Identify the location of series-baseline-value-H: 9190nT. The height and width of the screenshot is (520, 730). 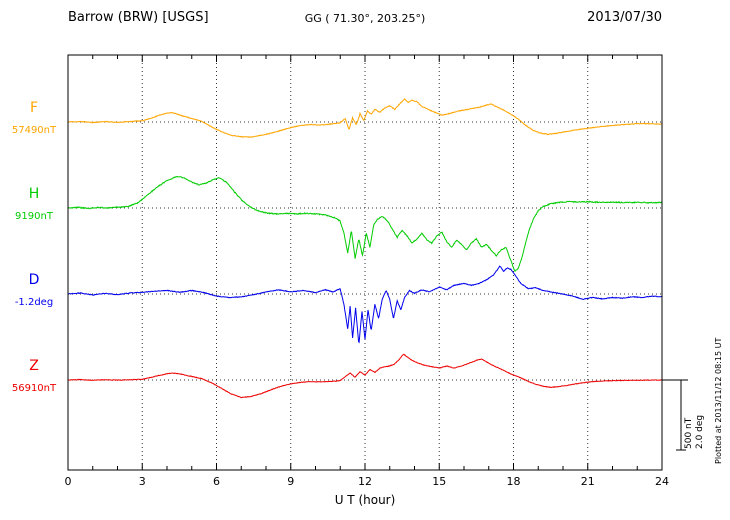
(34, 216).